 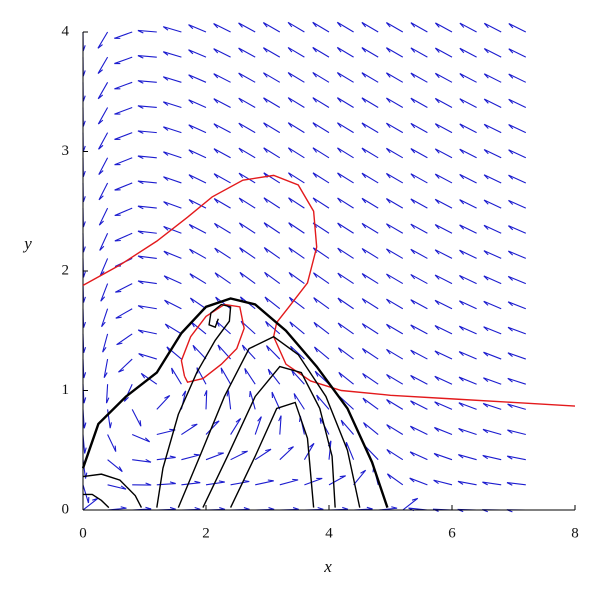 I want to click on x-tick-label: 4, so click(x=329, y=533).